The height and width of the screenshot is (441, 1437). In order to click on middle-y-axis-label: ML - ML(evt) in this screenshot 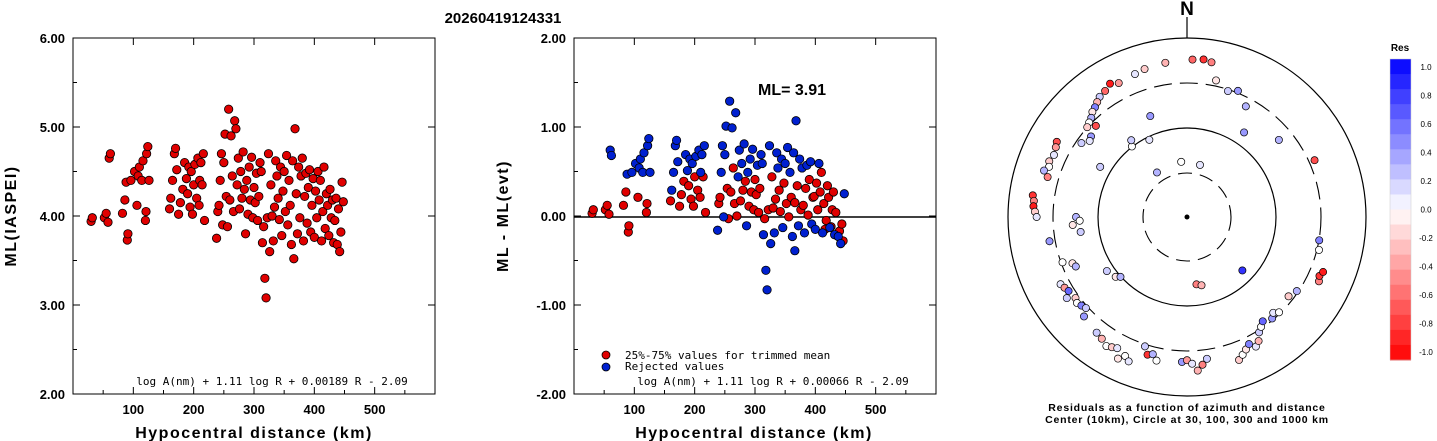, I will do `click(503, 216)`.